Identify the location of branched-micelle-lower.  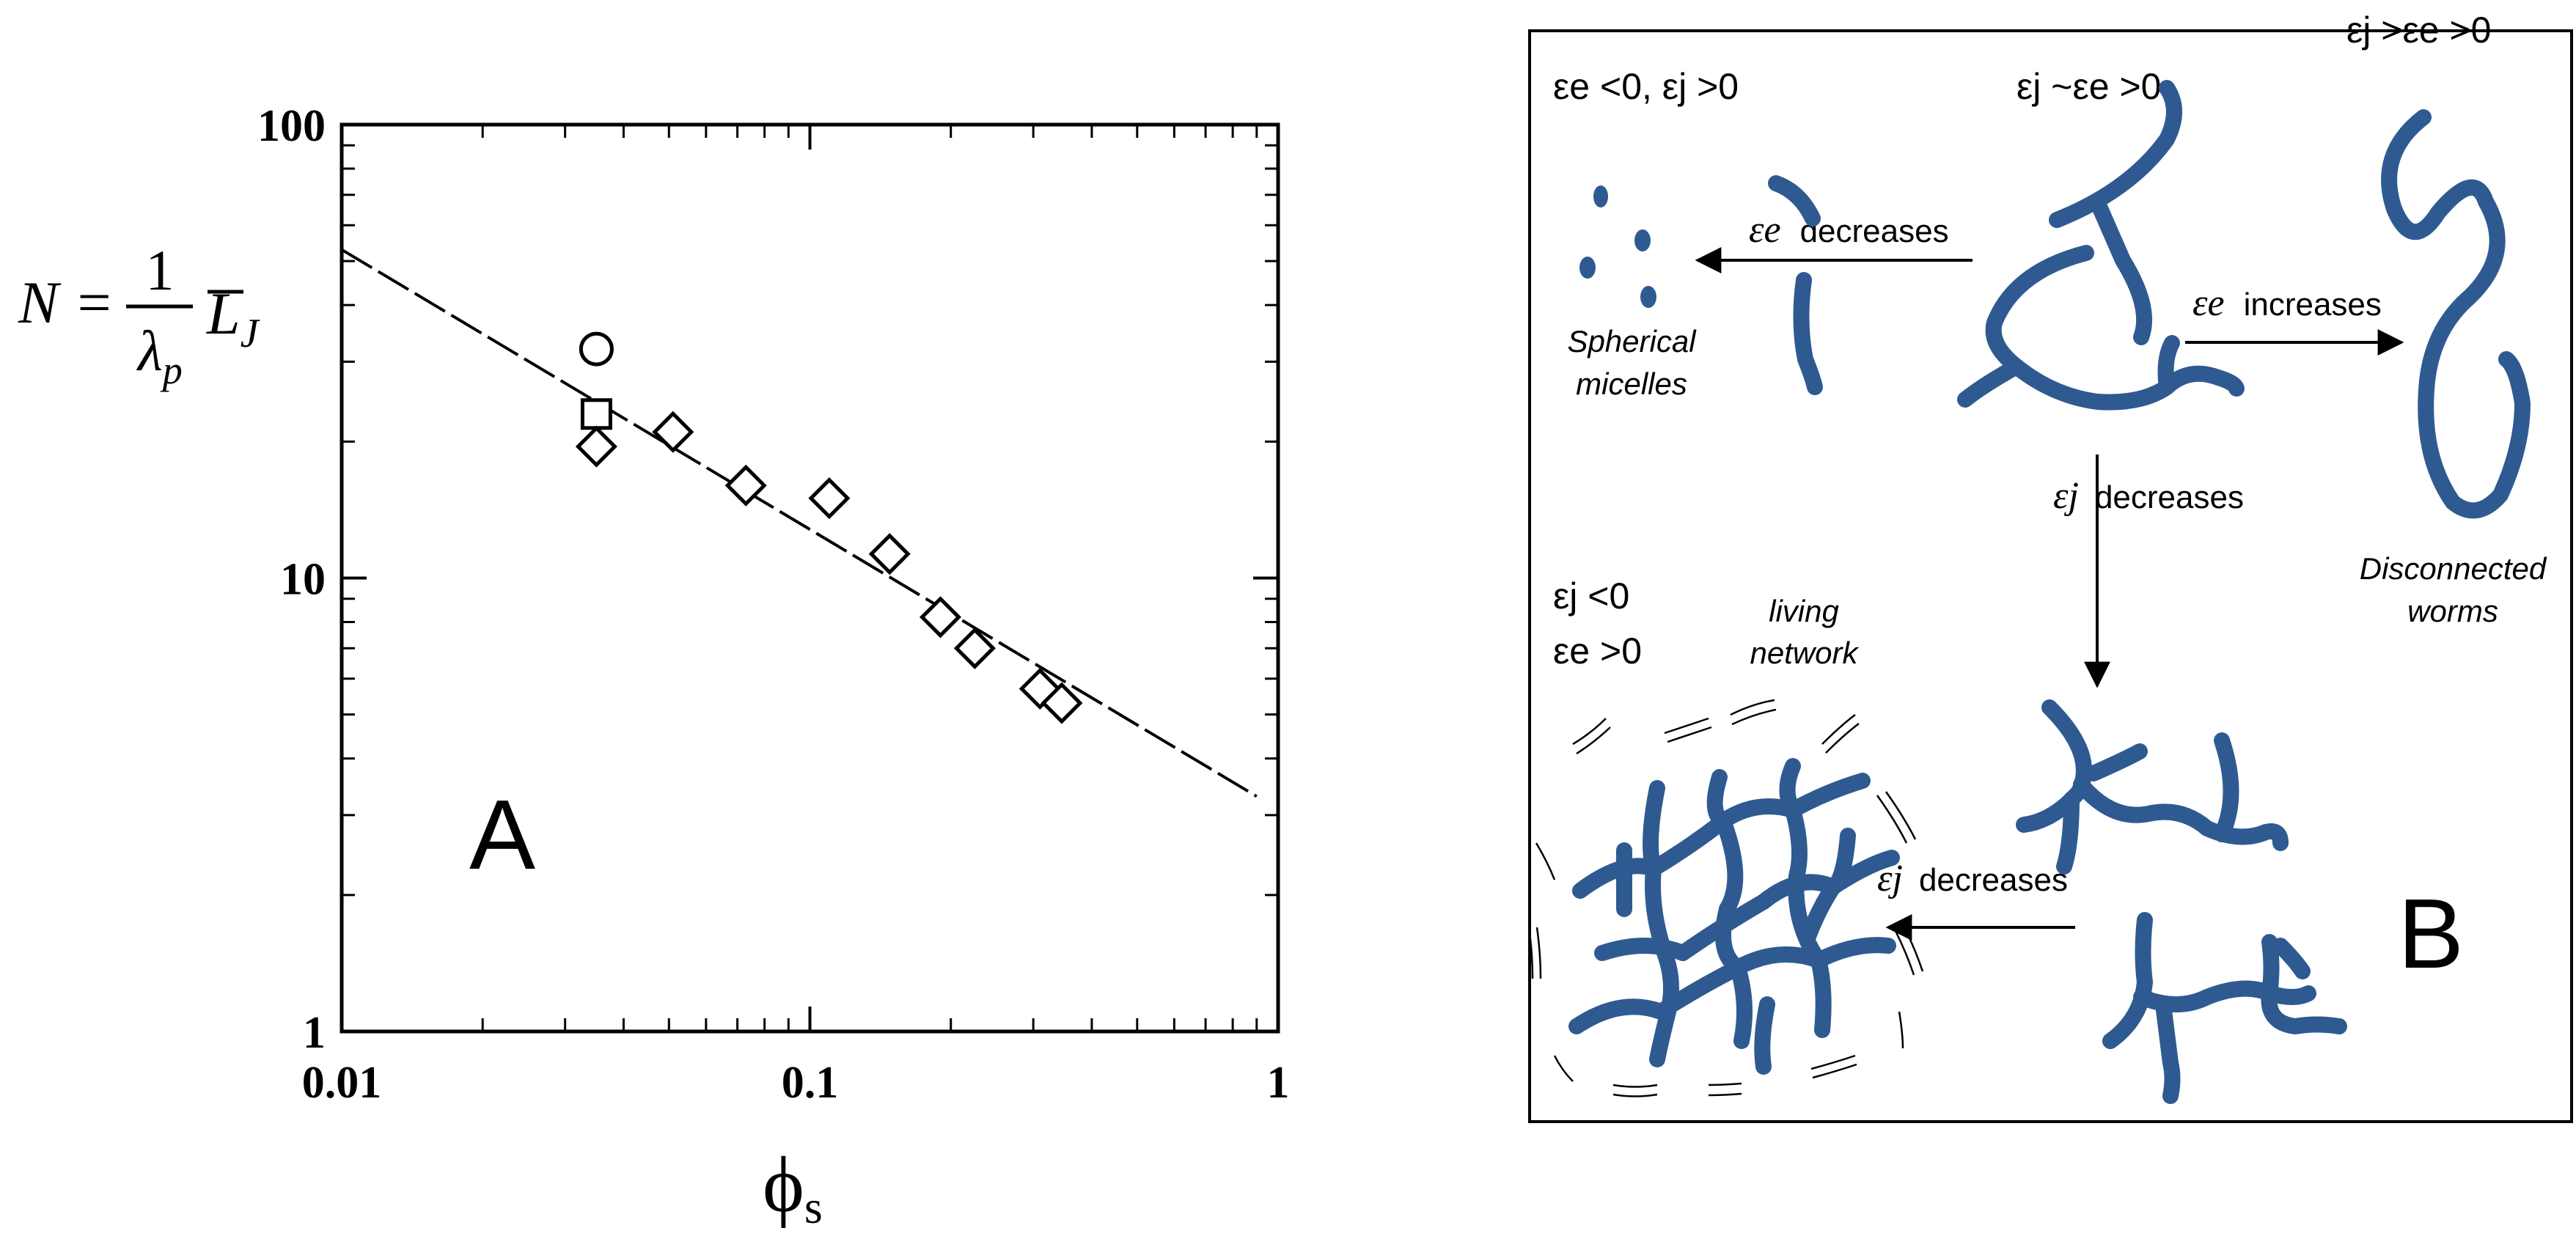
(2224, 1008).